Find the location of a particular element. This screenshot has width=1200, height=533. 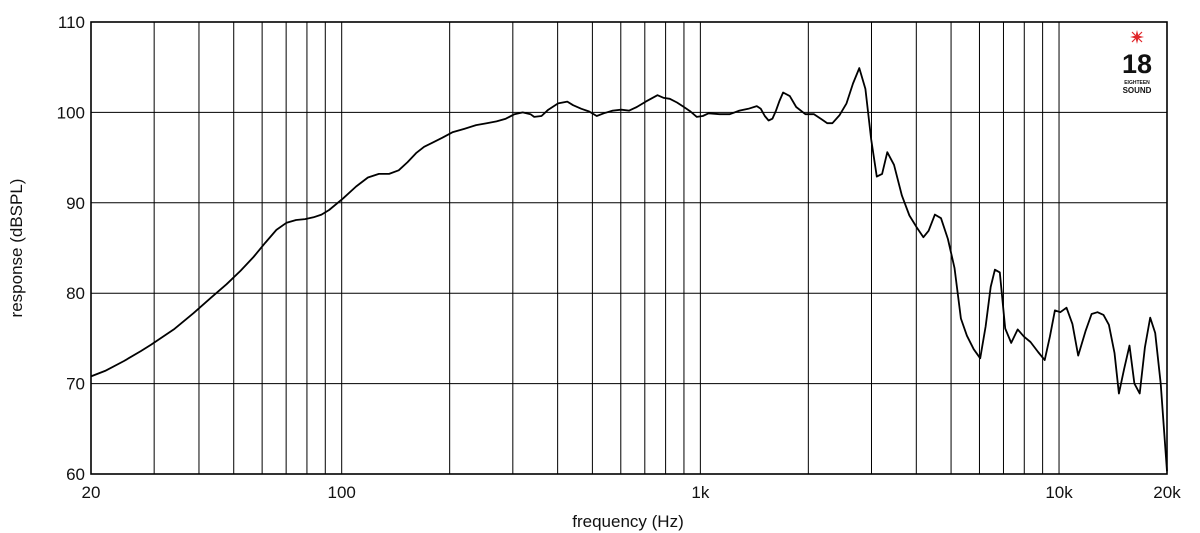

y-tick-label: 90 is located at coordinates (75, 203).